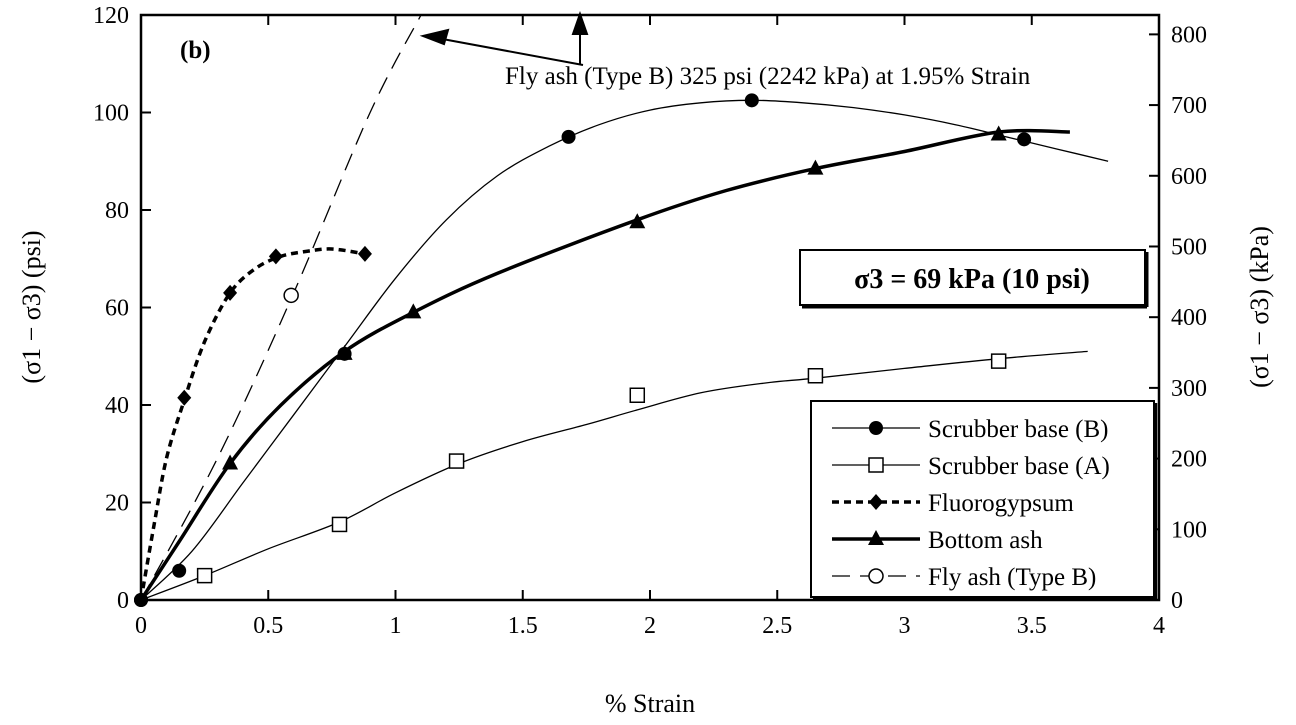 Image resolution: width=1296 pixels, height=725 pixels. What do you see at coordinates (876, 502) in the screenshot?
I see `legend-marker-fluorogypsum` at bounding box center [876, 502].